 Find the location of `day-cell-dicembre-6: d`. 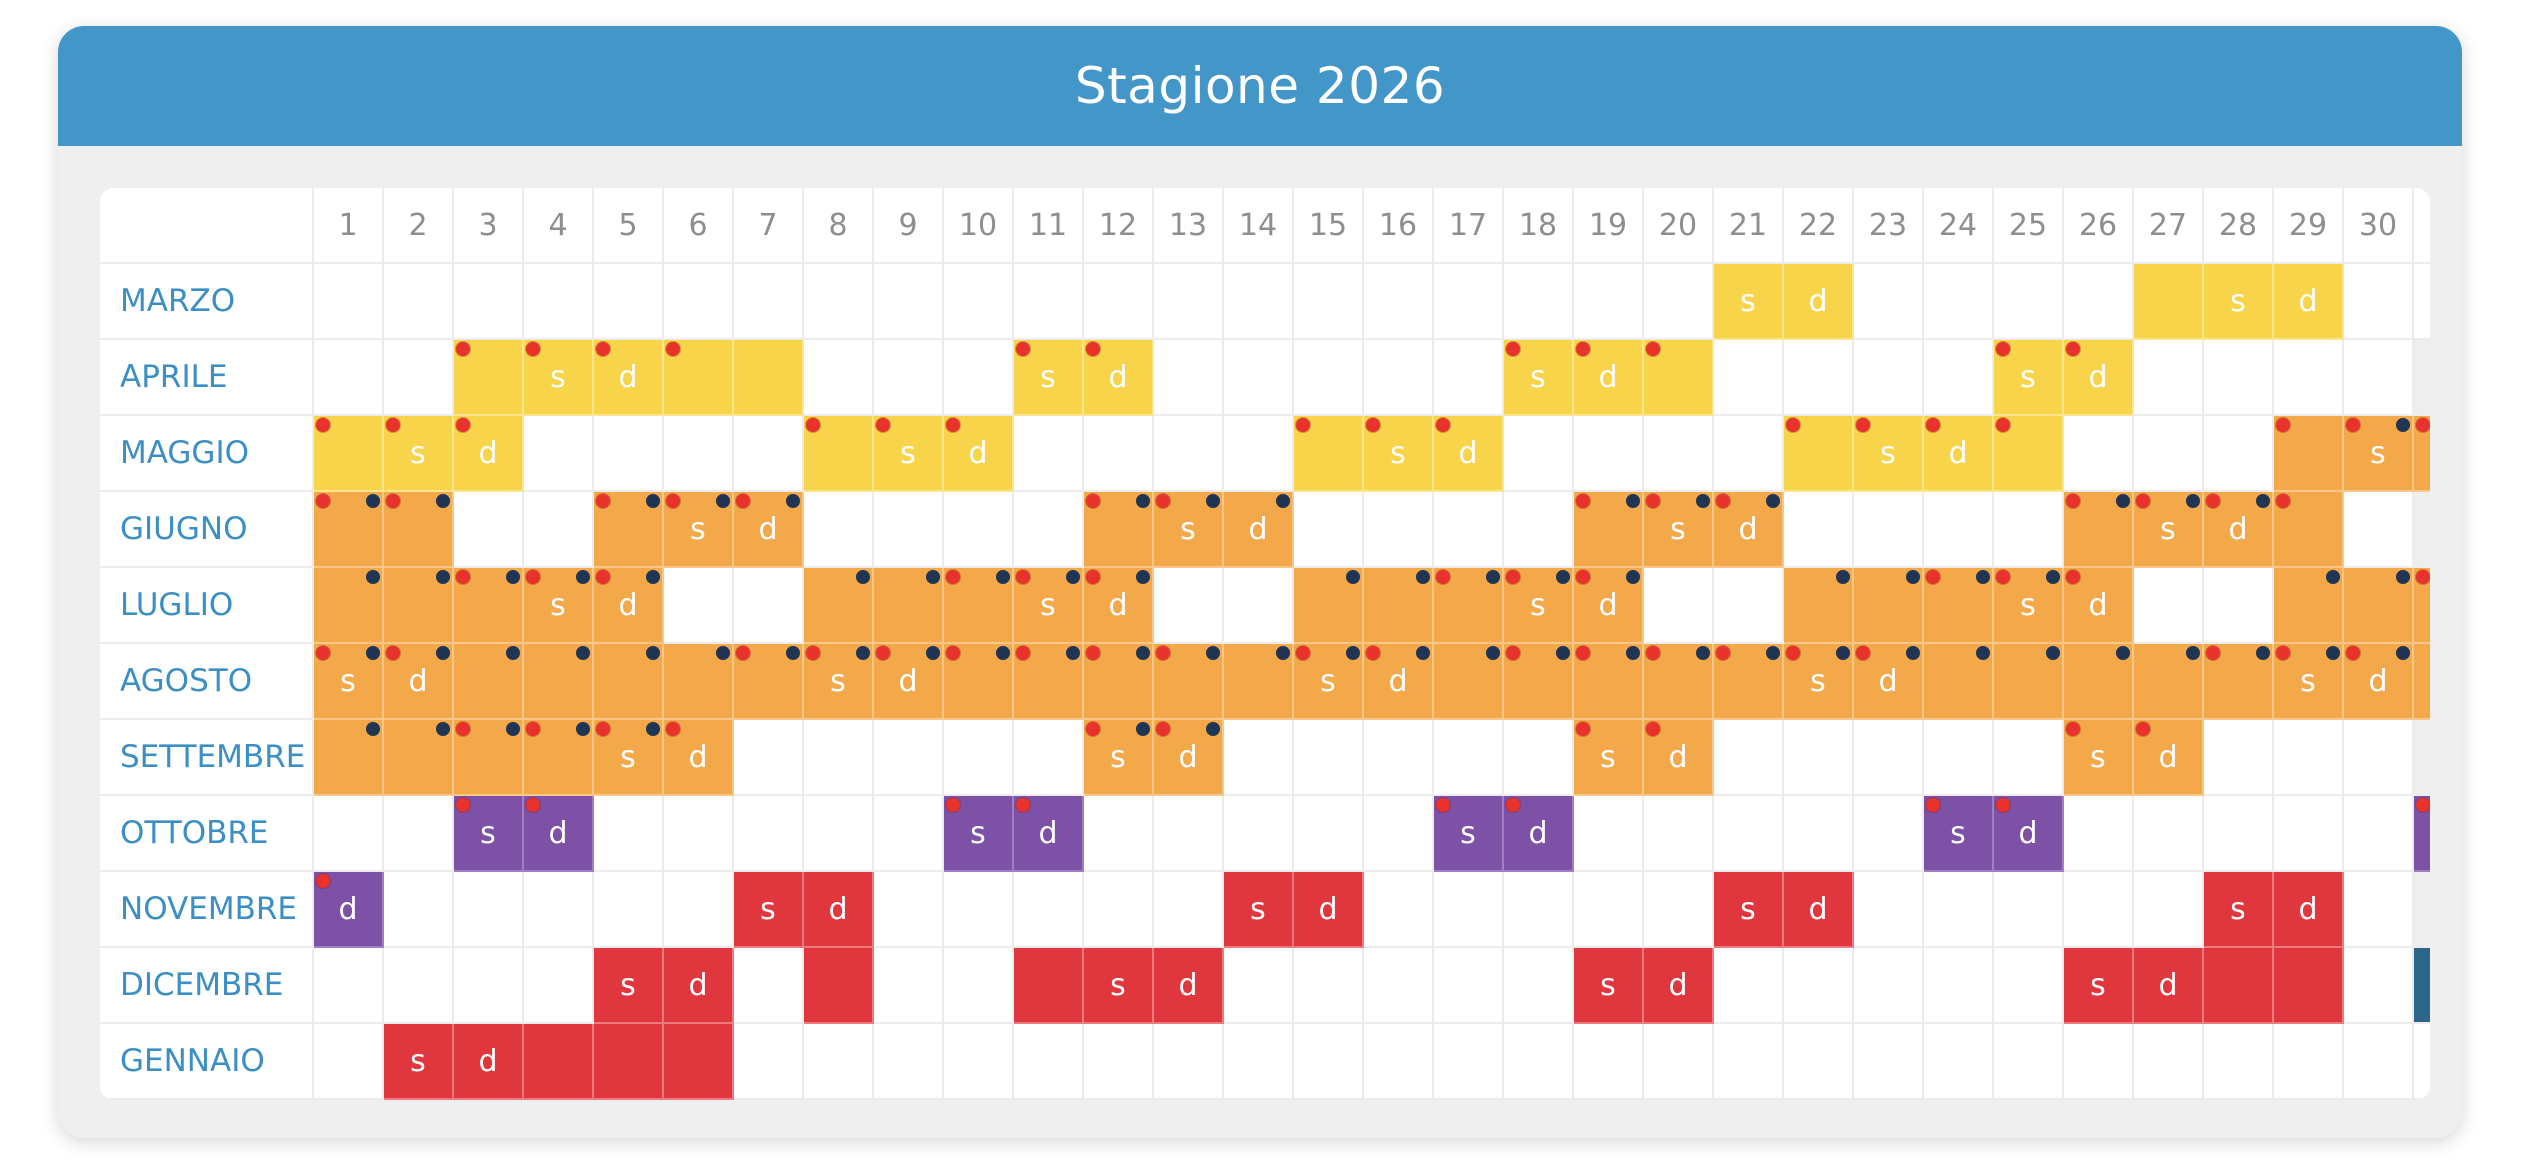

day-cell-dicembre-6: d is located at coordinates (698, 985).